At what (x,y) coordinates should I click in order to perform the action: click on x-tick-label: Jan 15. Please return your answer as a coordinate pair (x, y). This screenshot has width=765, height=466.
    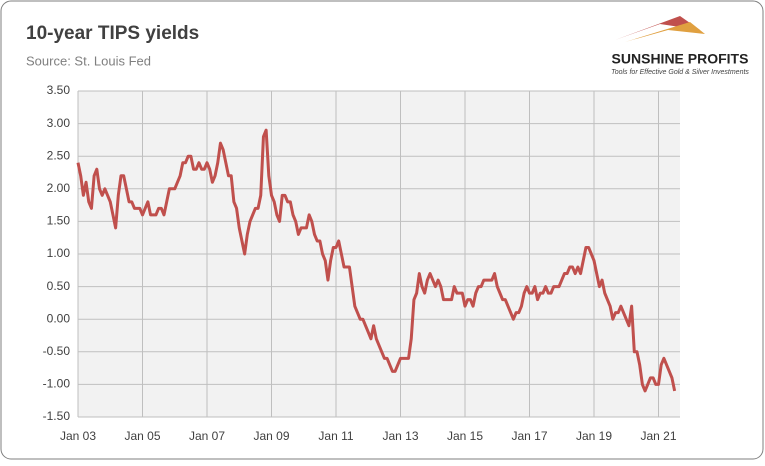
    Looking at the image, I should click on (465, 436).